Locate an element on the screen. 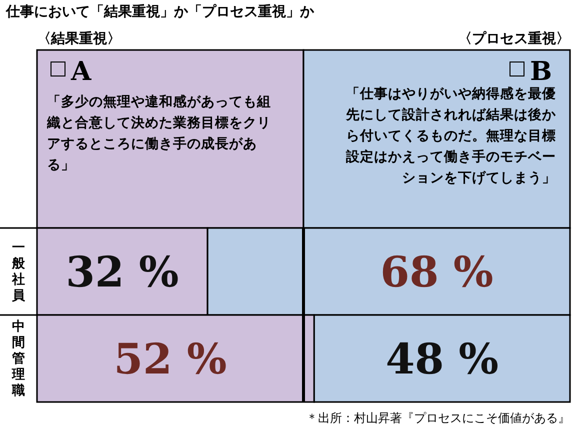  data-label: 48 % is located at coordinates (442, 359).